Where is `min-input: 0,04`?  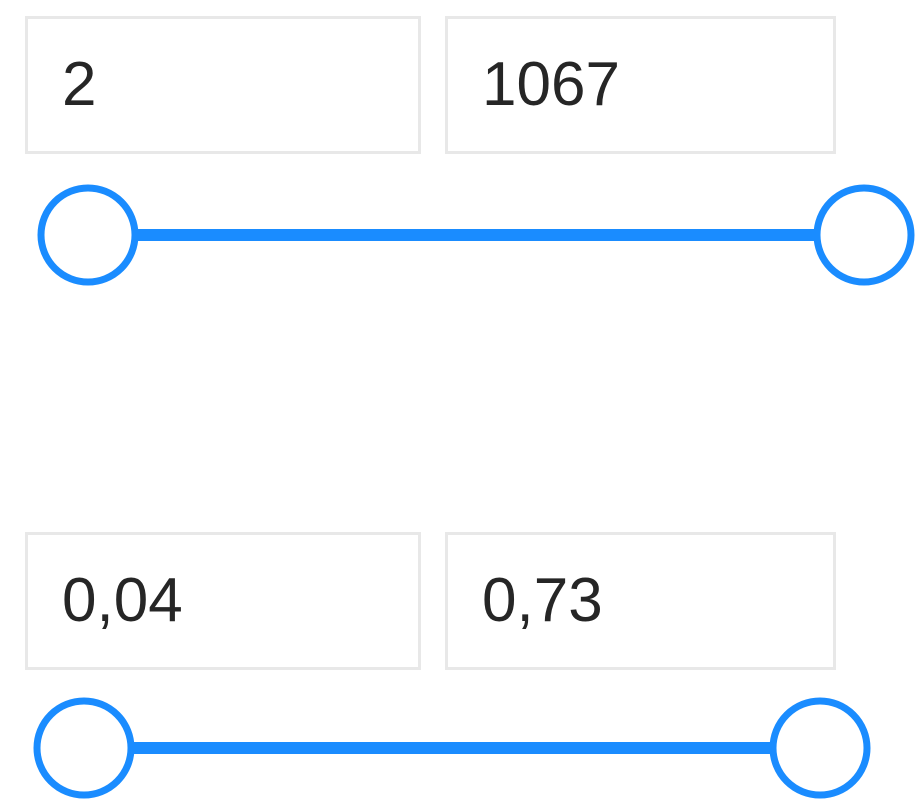
min-input: 0,04 is located at coordinates (223, 601).